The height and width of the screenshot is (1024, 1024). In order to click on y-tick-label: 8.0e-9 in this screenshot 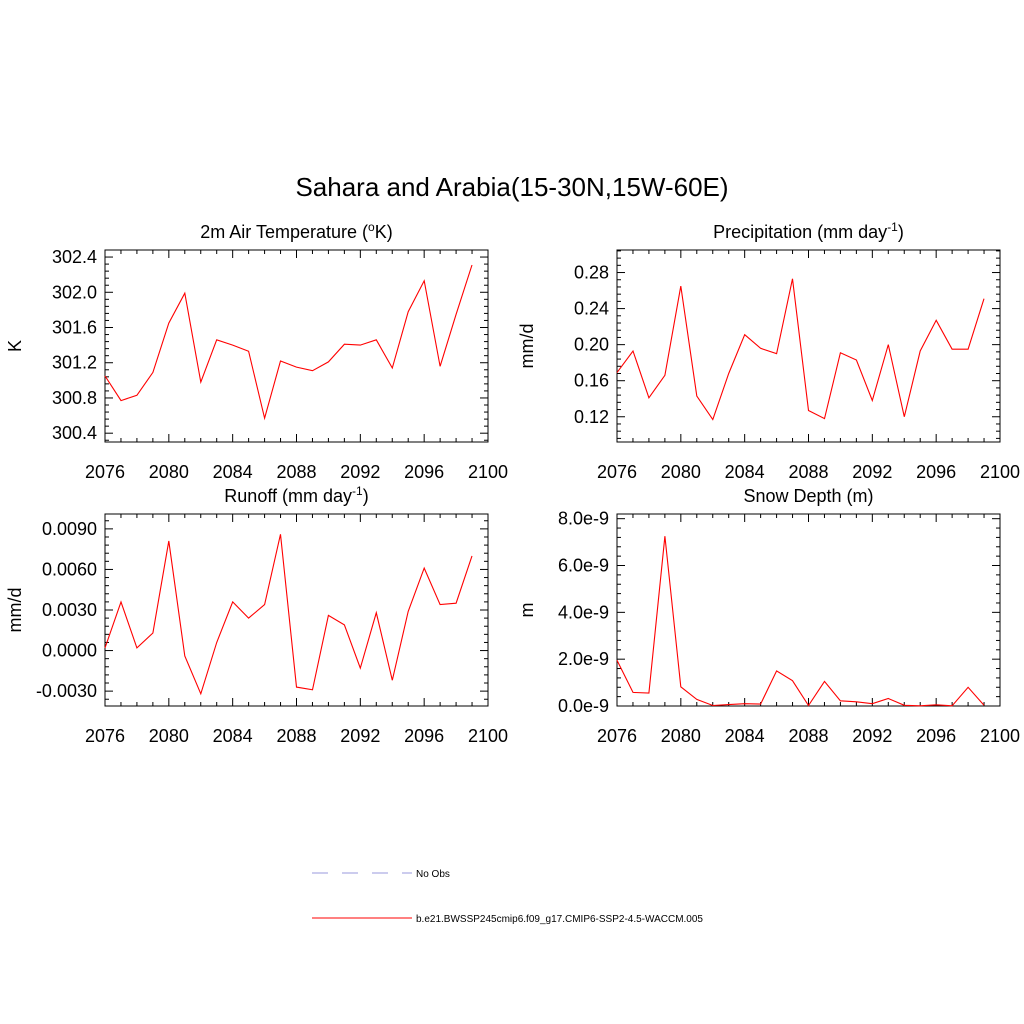, I will do `click(583, 519)`.